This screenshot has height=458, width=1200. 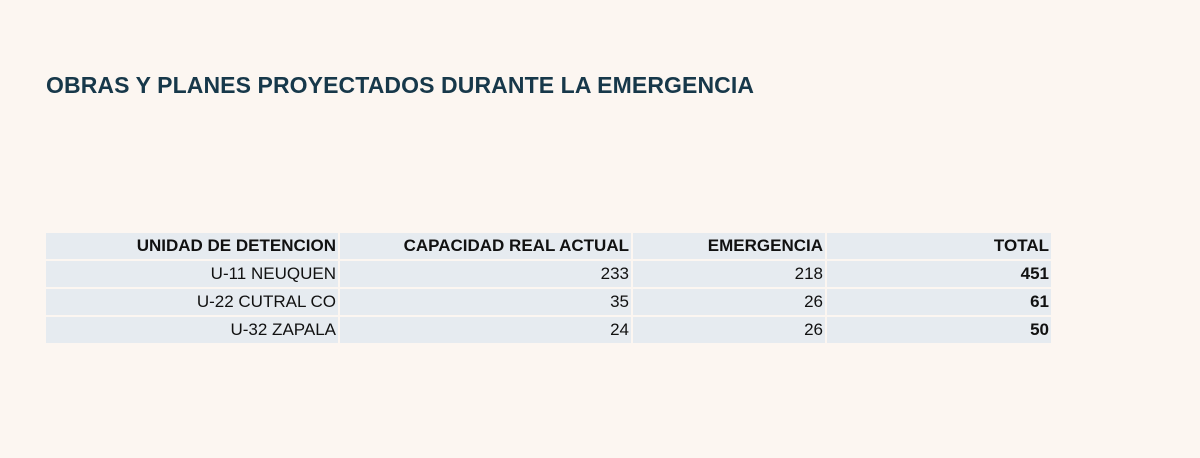 I want to click on table-row: U-11 NEUQUEN 233 218 451, so click(x=548, y=274).